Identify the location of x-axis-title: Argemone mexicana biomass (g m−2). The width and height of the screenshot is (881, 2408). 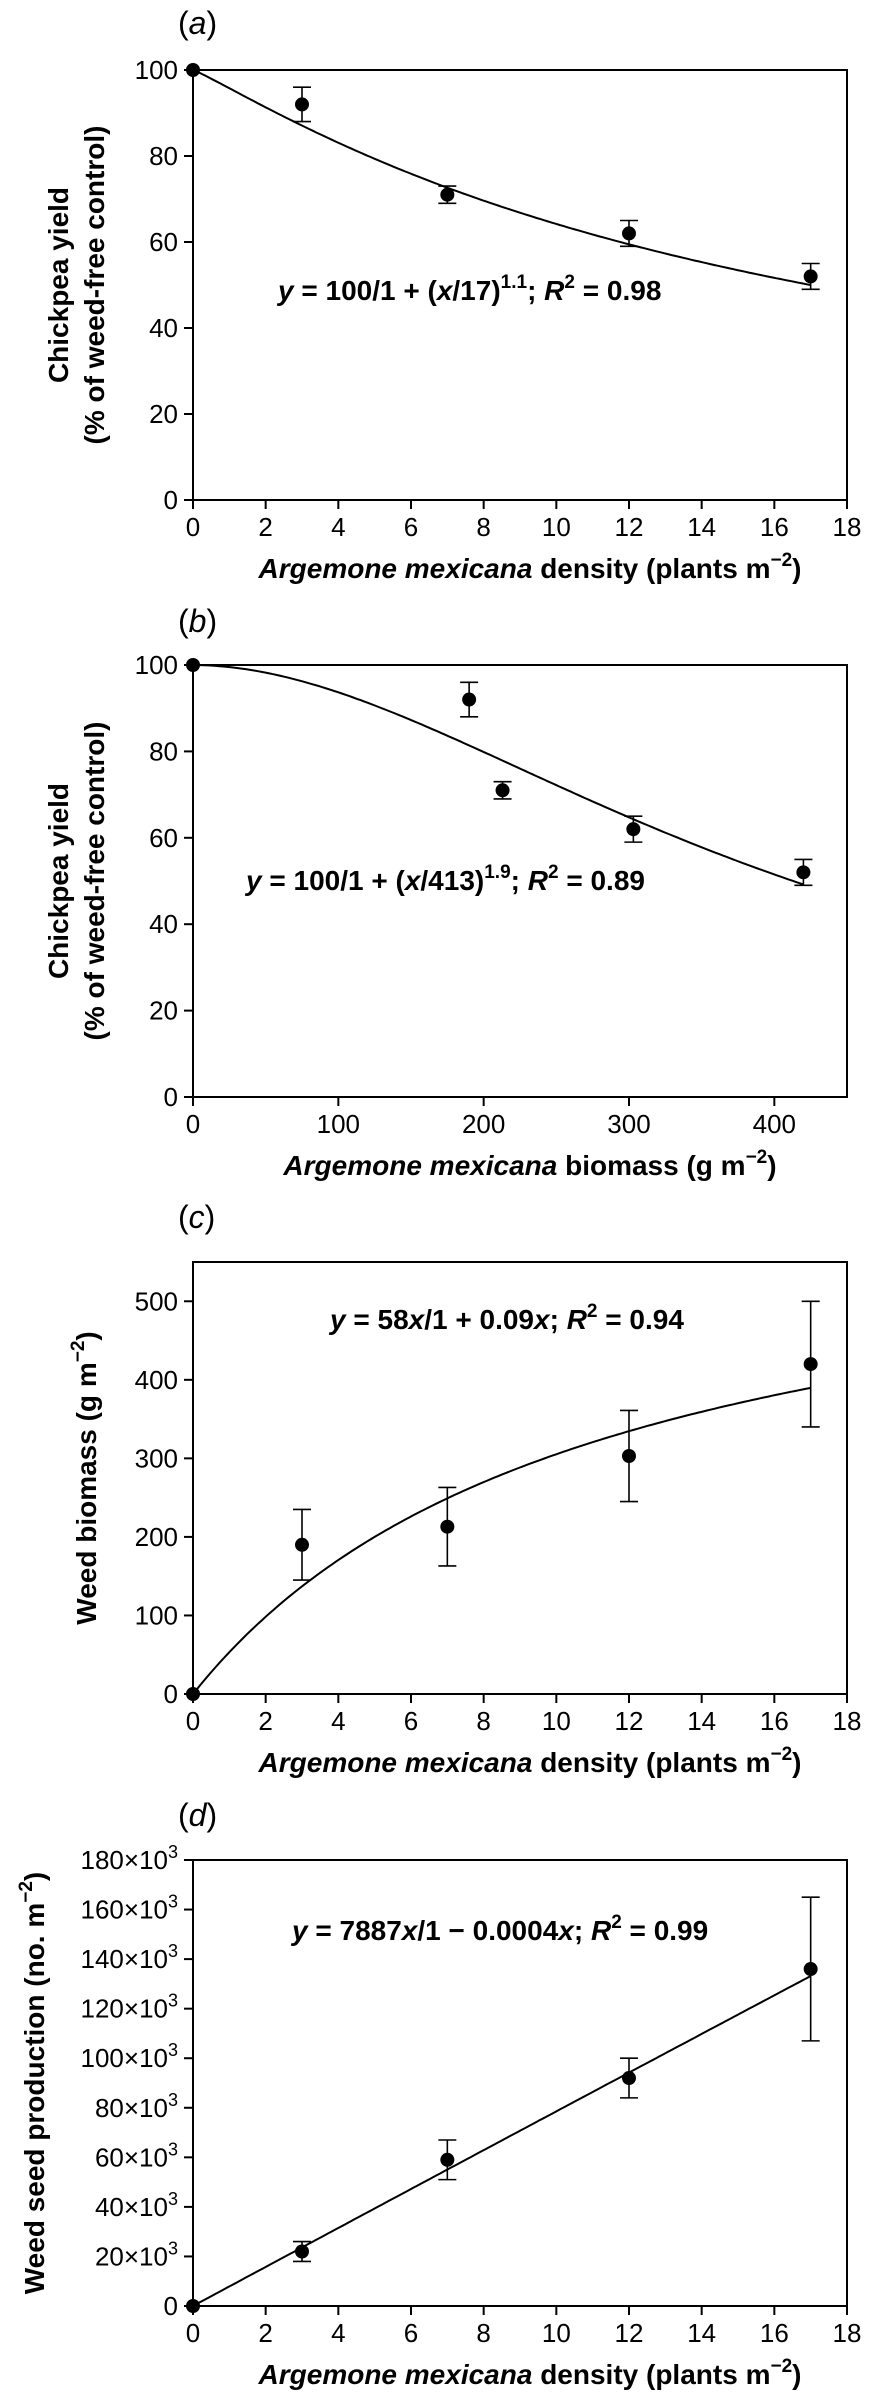
(529, 1164).